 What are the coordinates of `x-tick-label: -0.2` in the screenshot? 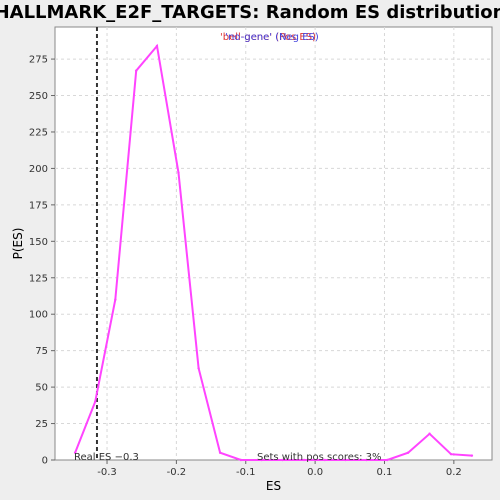 It's located at (177, 472).